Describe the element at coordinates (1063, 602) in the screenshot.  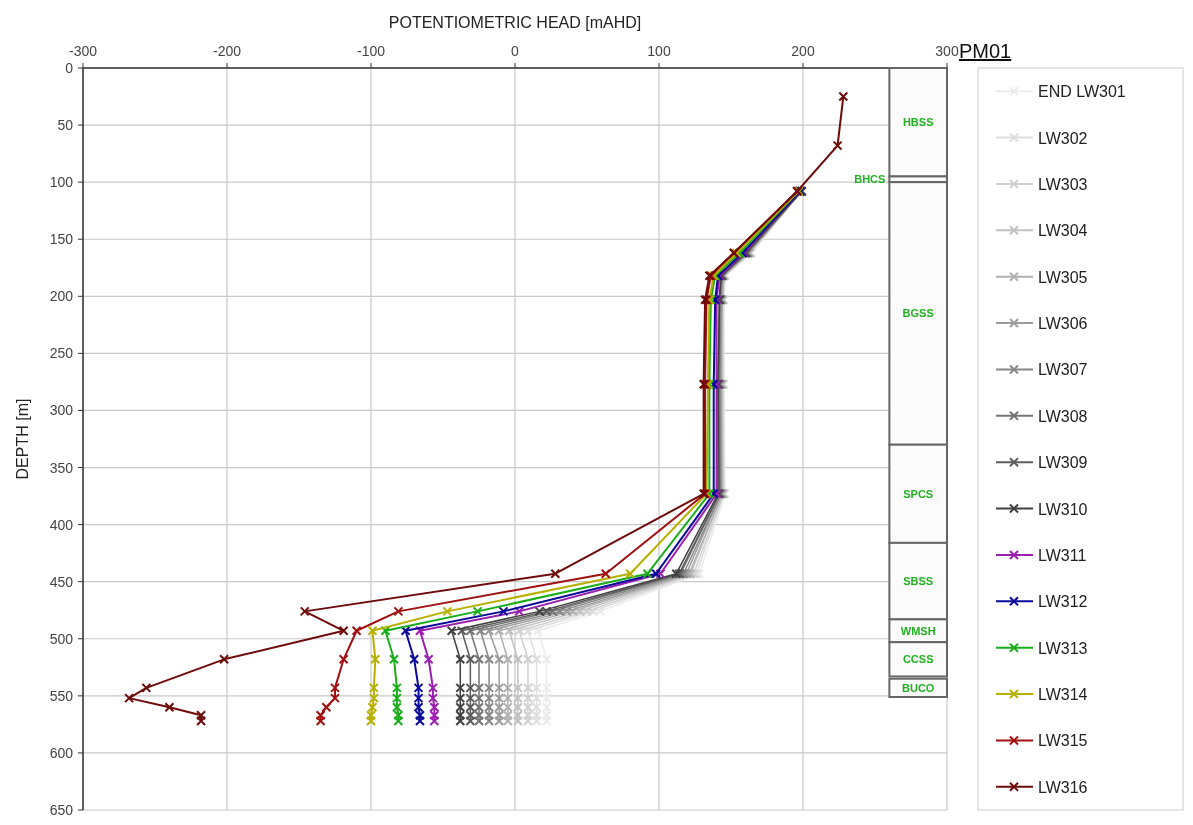
I see `legend-label: LW312` at that location.